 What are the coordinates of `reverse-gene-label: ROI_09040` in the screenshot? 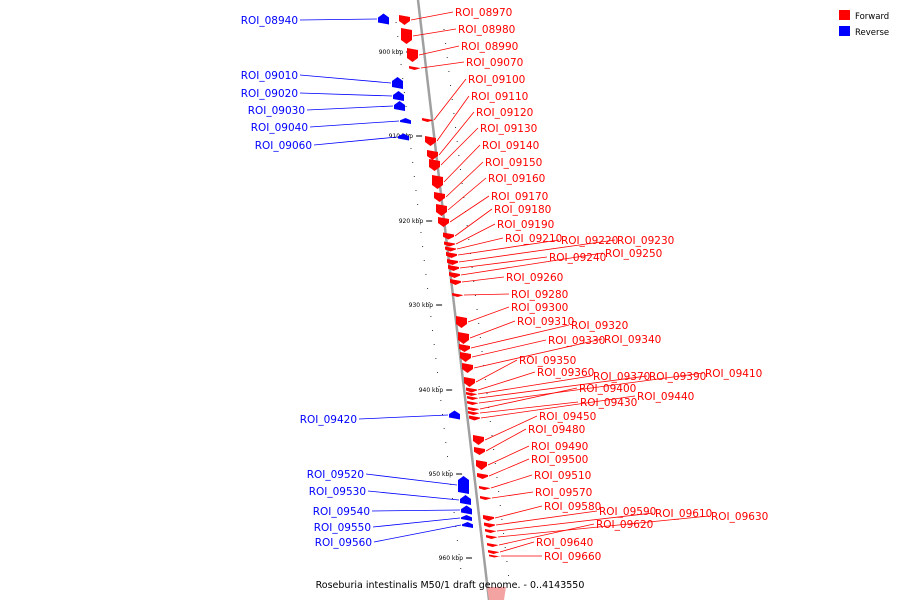 It's located at (279, 128).